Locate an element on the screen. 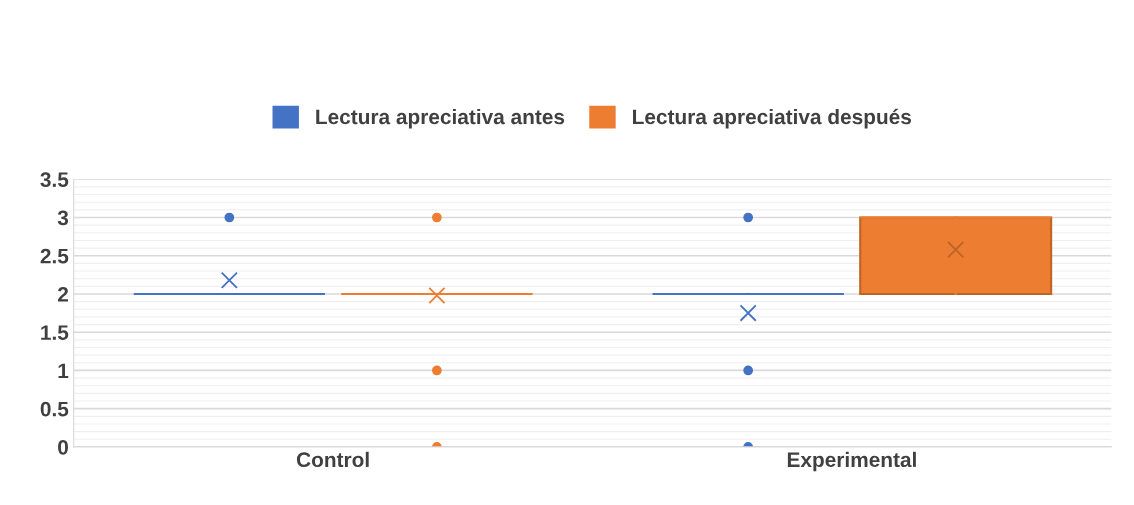 This screenshot has width=1134, height=505. y-tick-label: 0 is located at coordinates (63, 447).